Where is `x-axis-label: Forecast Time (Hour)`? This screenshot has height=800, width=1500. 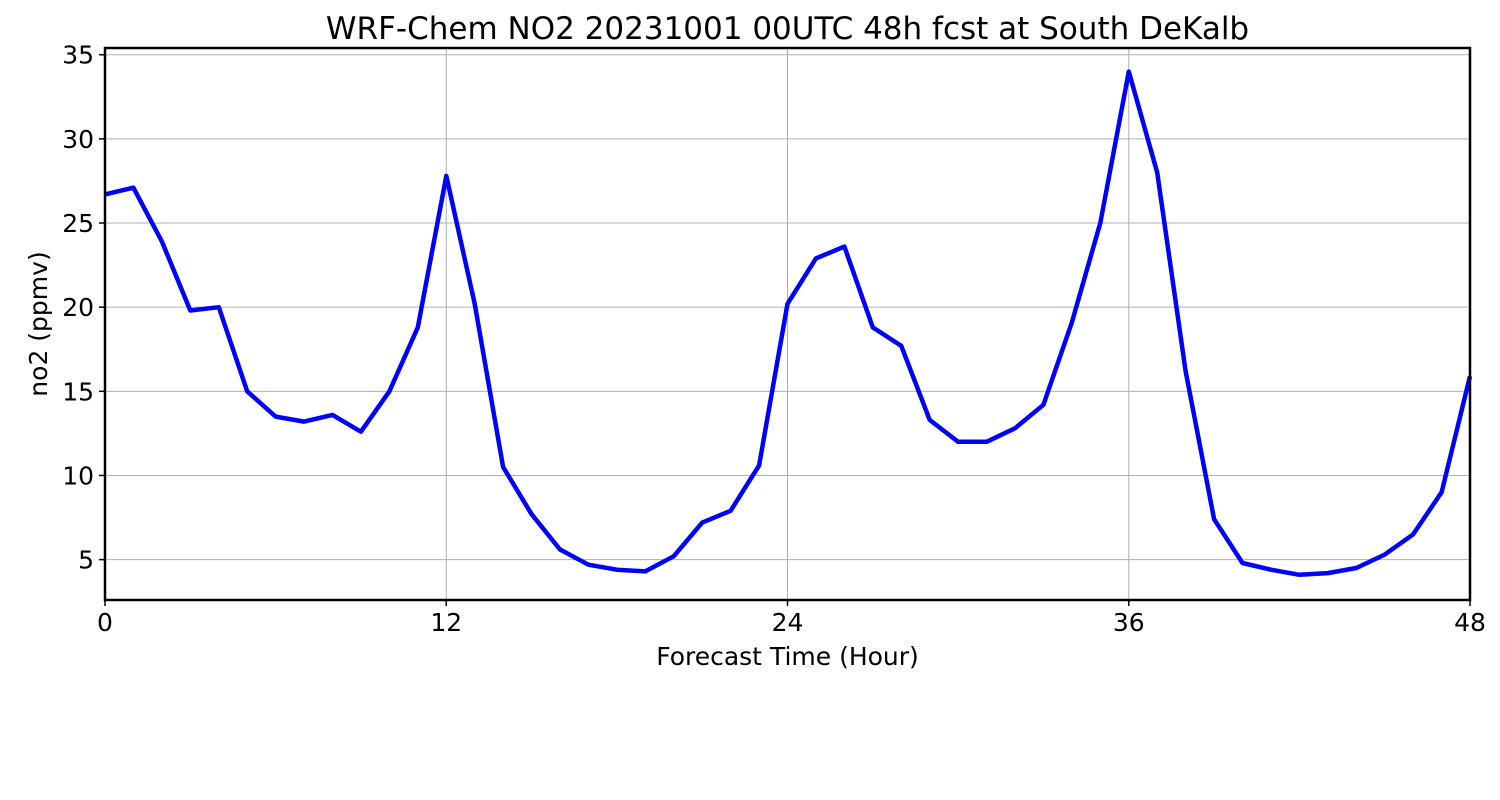
x-axis-label: Forecast Time (Hour) is located at coordinates (787, 656).